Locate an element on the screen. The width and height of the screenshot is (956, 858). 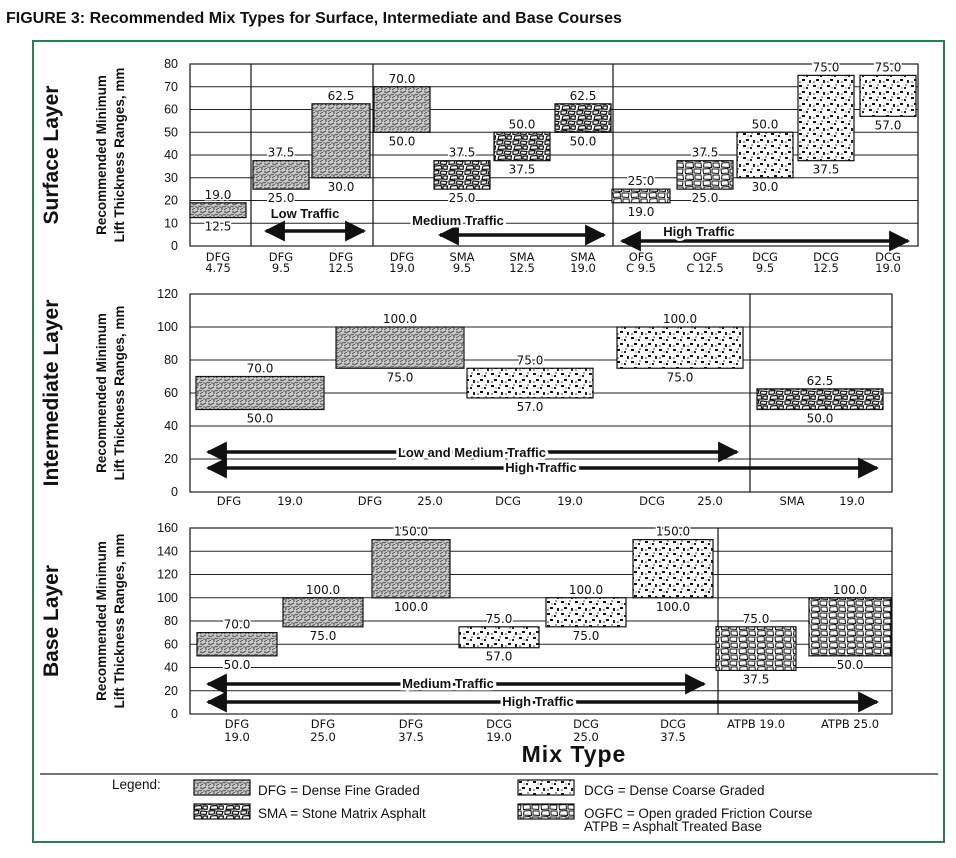
legend-title: Legend: is located at coordinates (136, 784).